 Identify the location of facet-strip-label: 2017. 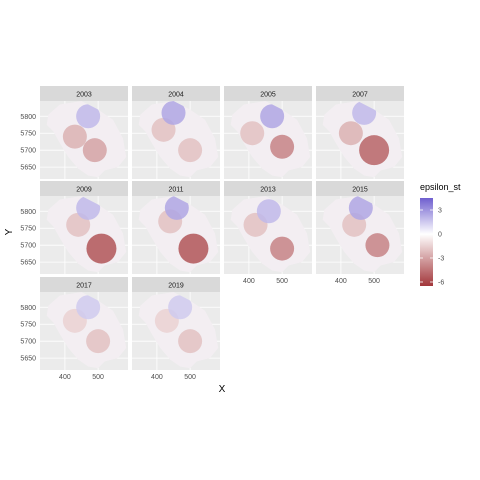
(84, 286).